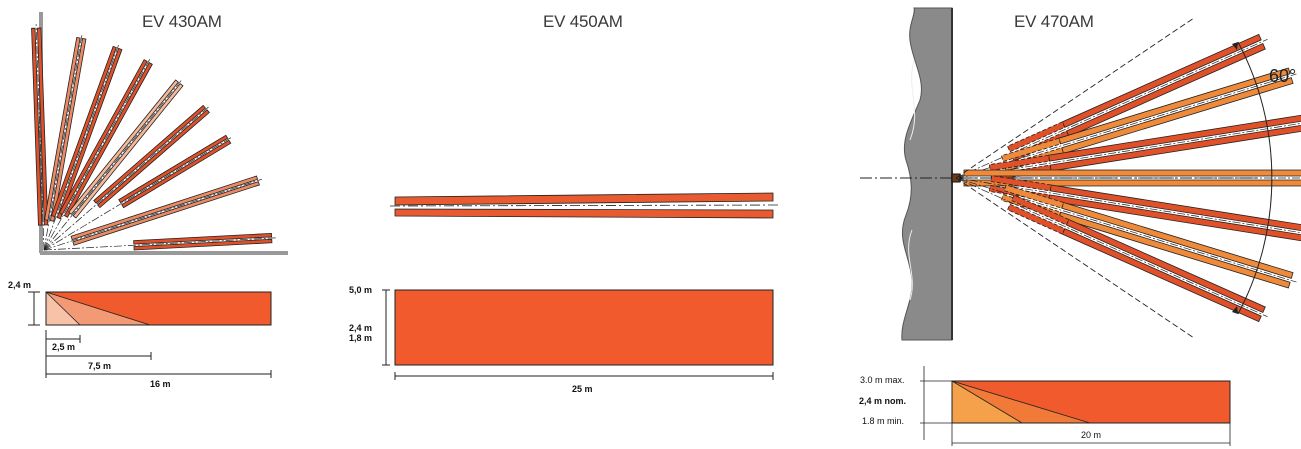  I want to click on ev470am-distance: 20 m, so click(1091, 435).